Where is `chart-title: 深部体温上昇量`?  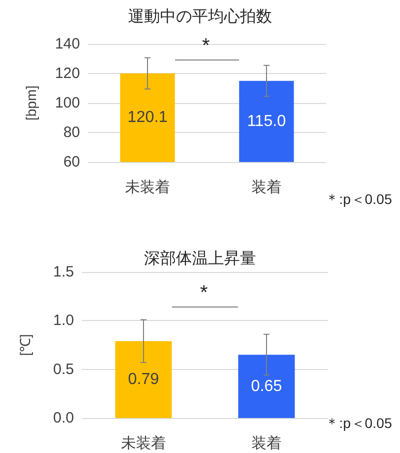 chart-title: 深部体温上昇量 is located at coordinates (200, 259).